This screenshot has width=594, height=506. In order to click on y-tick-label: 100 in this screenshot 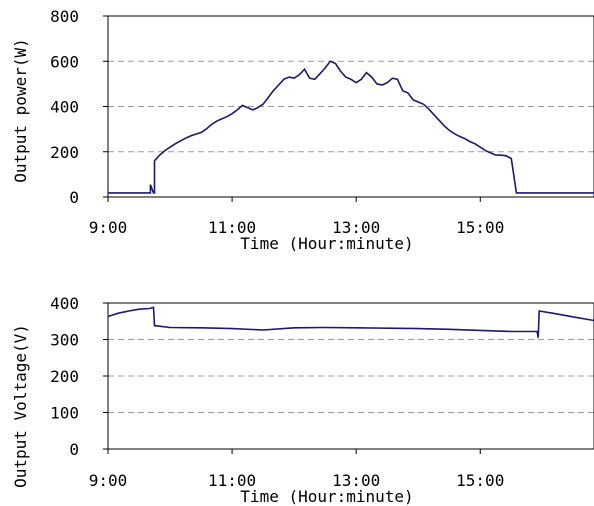, I will do `click(64, 413)`.